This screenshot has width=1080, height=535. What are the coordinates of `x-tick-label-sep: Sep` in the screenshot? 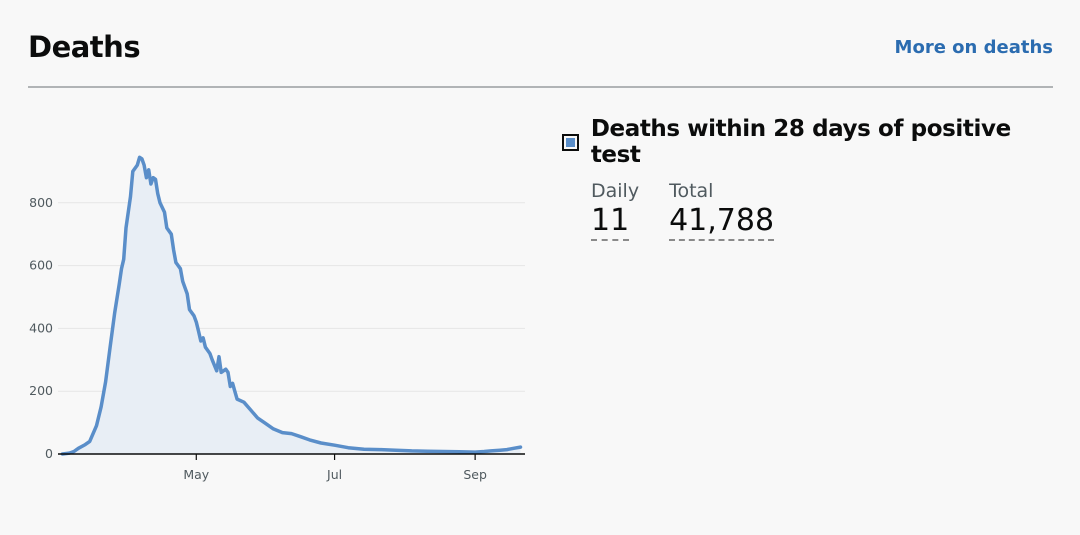 It's located at (475, 474).